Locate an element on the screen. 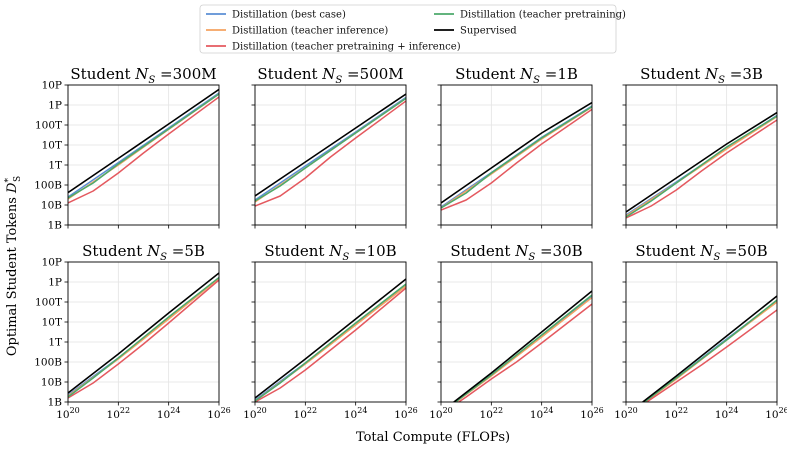 This screenshot has height=449, width=787. panel-1: 1B 10B 100B 1T 10T 100T 1P 10P Student NS =300M is located at coordinates (127, 148).